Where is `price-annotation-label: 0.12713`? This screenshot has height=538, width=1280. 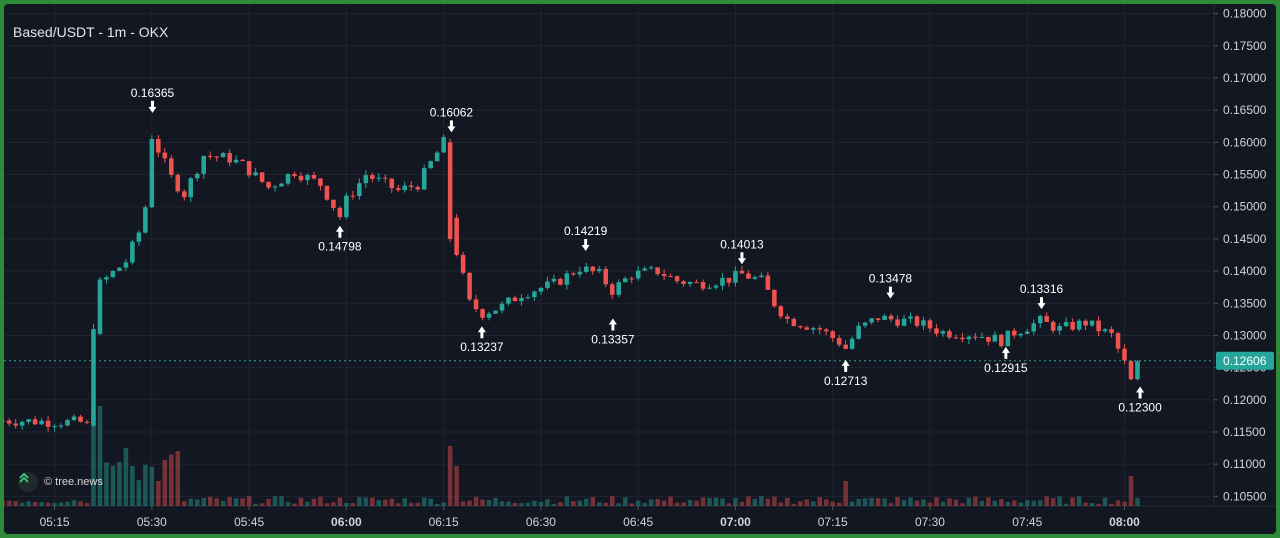
price-annotation-label: 0.12713 is located at coordinates (846, 381).